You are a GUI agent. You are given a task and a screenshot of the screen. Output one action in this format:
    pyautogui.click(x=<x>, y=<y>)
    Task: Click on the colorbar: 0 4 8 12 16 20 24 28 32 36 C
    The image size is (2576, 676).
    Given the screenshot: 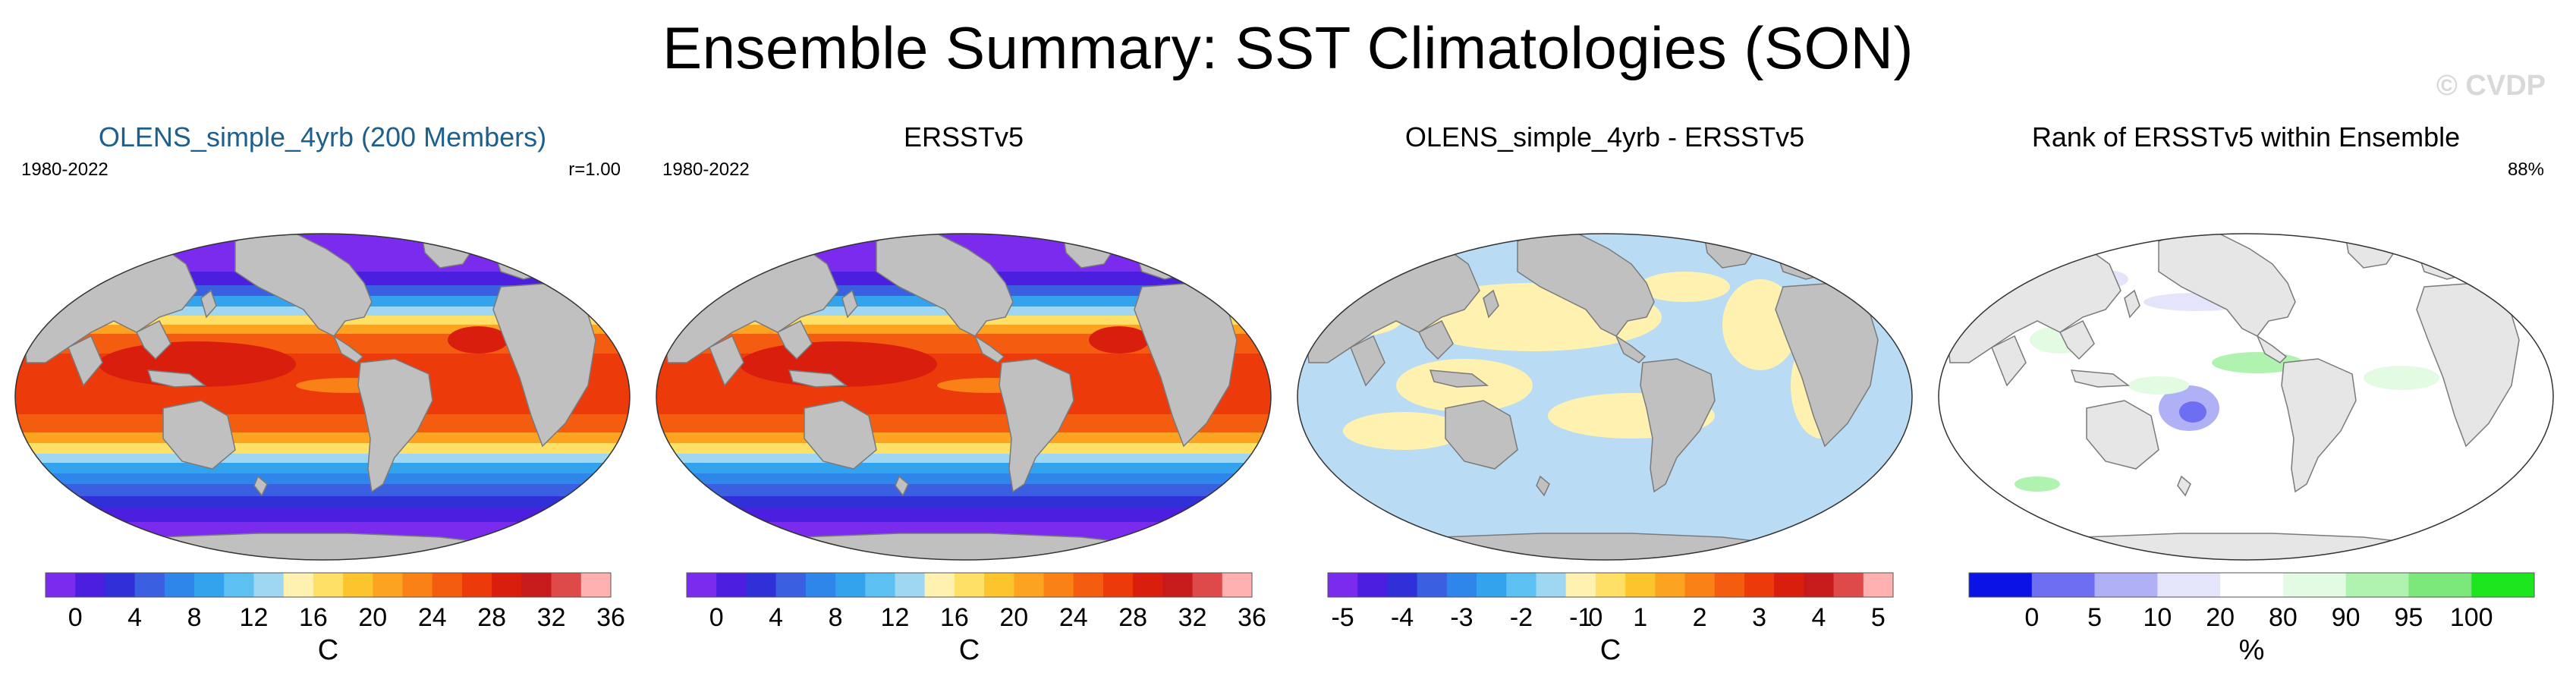 What is the action you would take?
    pyautogui.click(x=335, y=619)
    